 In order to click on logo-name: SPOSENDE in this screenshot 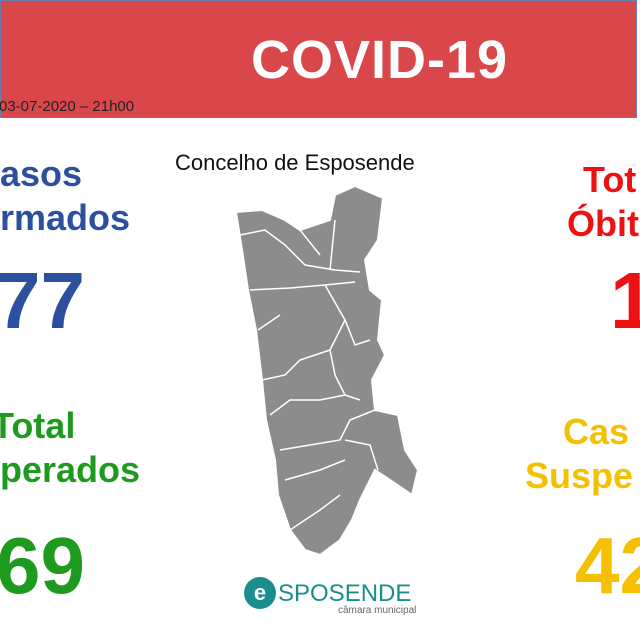, I will do `click(344, 593)`.